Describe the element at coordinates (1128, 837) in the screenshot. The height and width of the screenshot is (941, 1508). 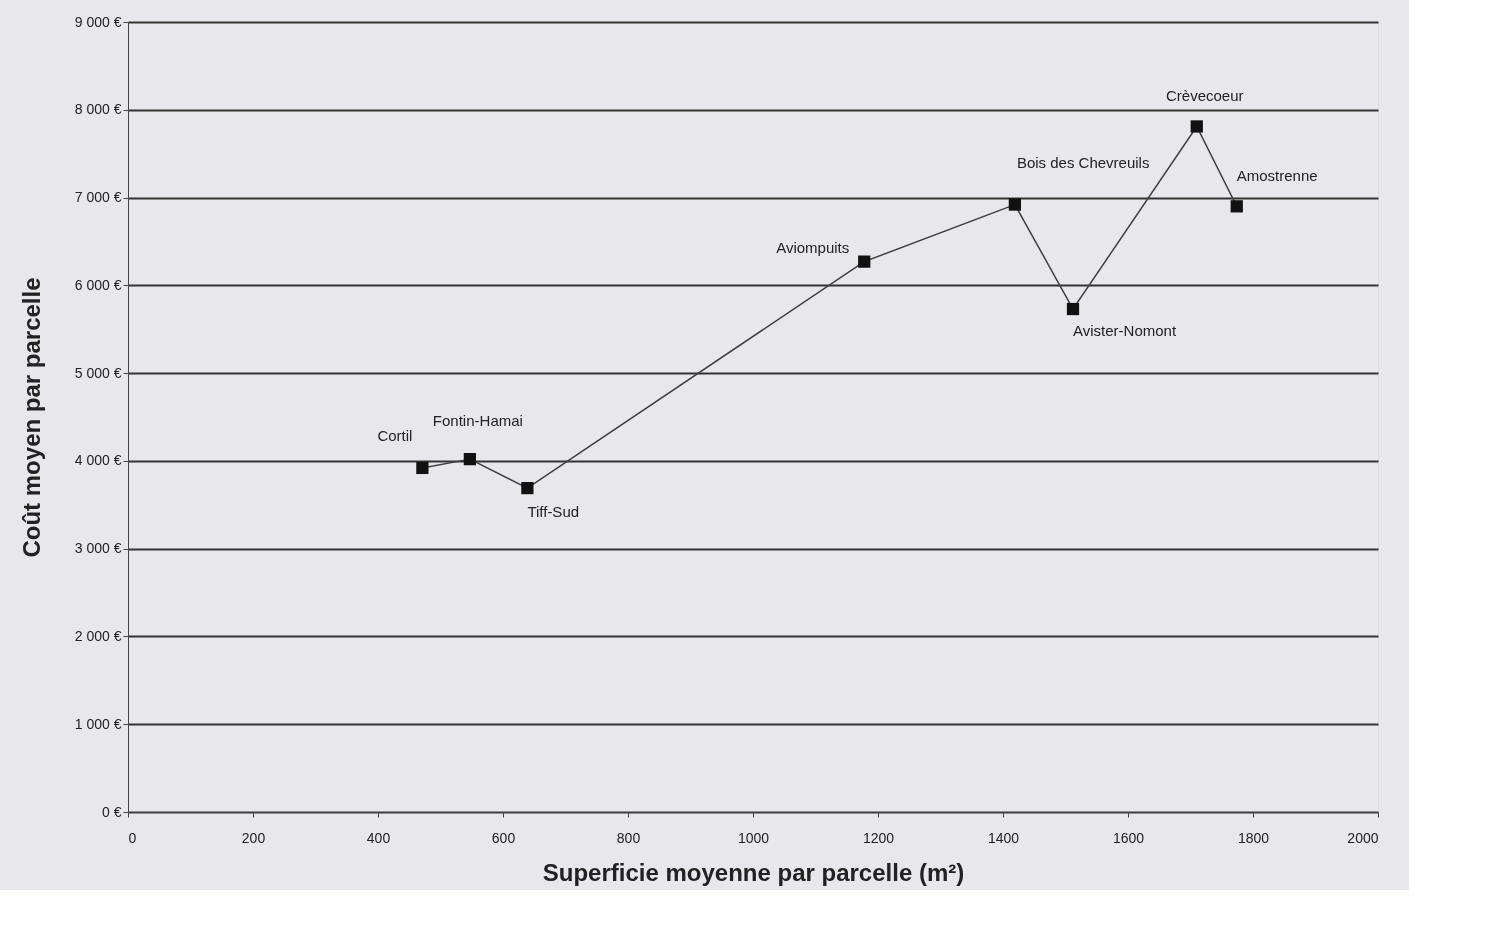
I see `x-tick-label: 1600` at that location.